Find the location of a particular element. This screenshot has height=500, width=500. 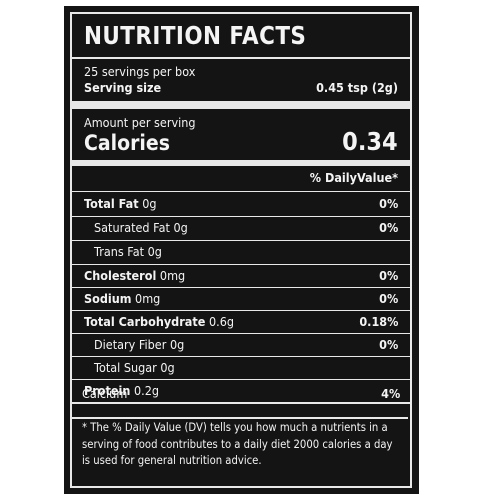

nutrient-row-protein: Protein 0.2g is located at coordinates (121, 390).